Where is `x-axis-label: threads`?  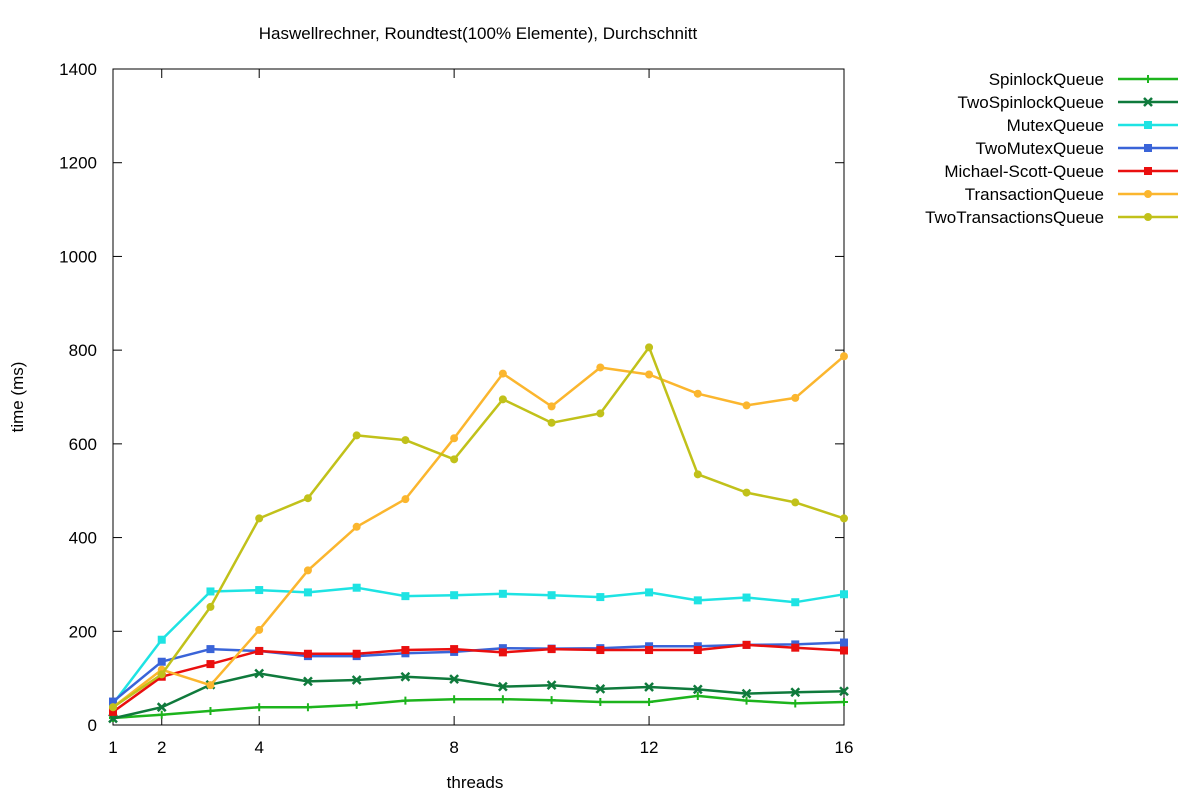
x-axis-label: threads is located at coordinates (475, 782).